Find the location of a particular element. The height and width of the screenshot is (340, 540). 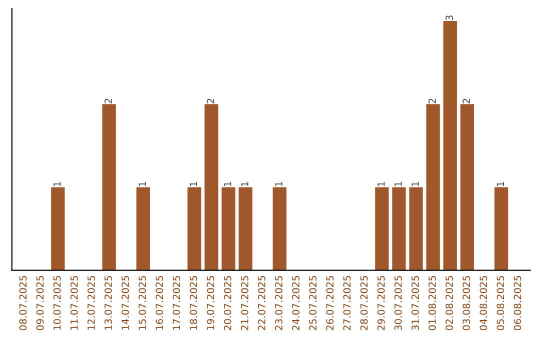

x-tick-label: 06.08.2025 is located at coordinates (518, 303).